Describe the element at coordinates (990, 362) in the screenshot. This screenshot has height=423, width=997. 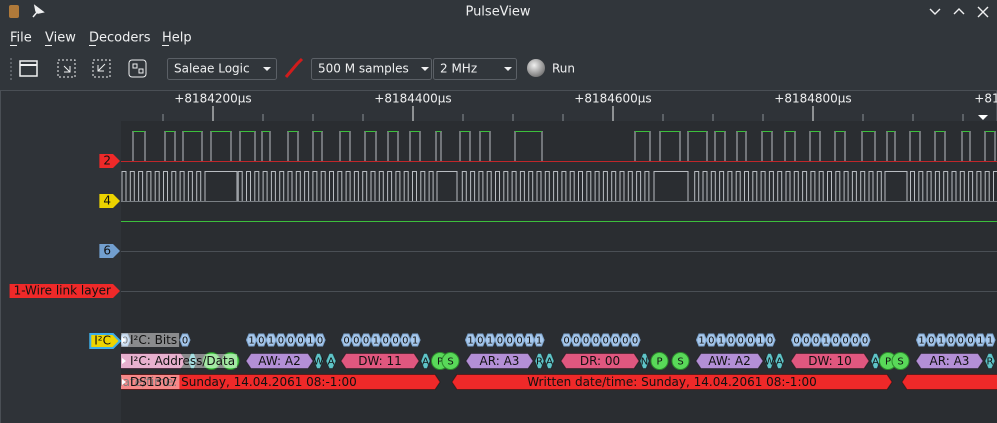
I see `annotation-label: R` at that location.